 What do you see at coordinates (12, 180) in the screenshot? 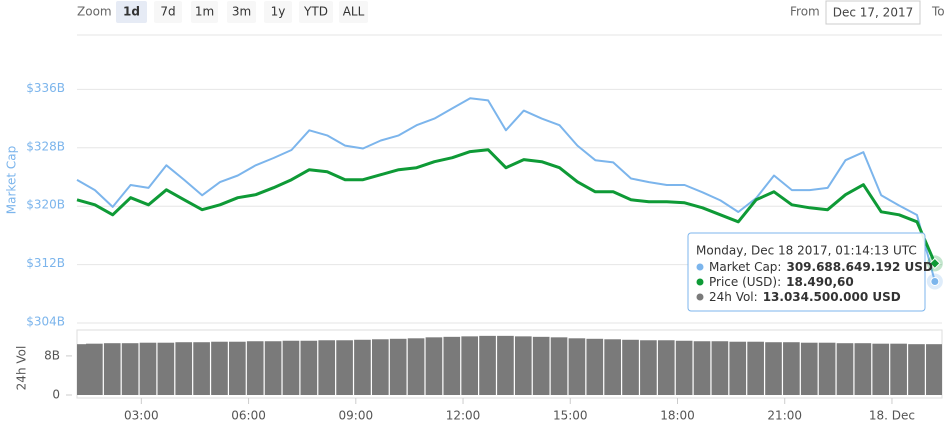
I see `y-axis-title: Market Cap` at bounding box center [12, 180].